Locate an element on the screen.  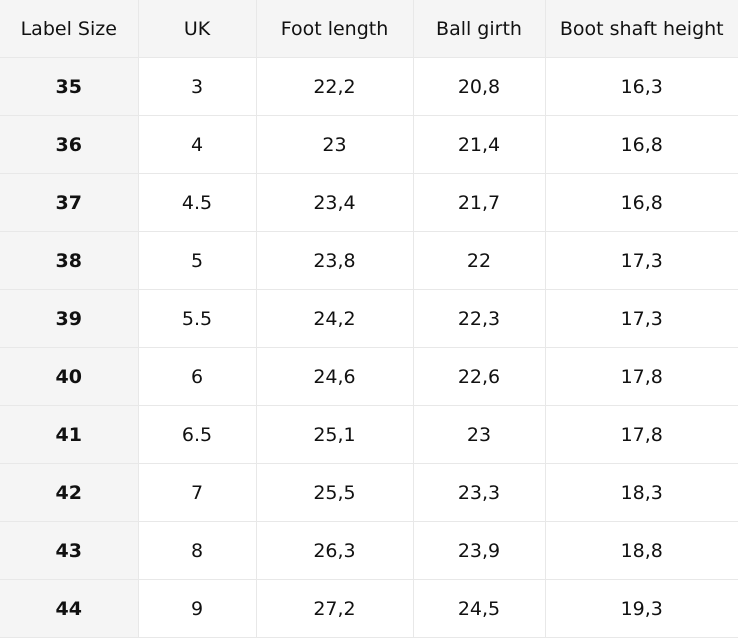
cell-foot-length: 23,4 is located at coordinates (334, 202).